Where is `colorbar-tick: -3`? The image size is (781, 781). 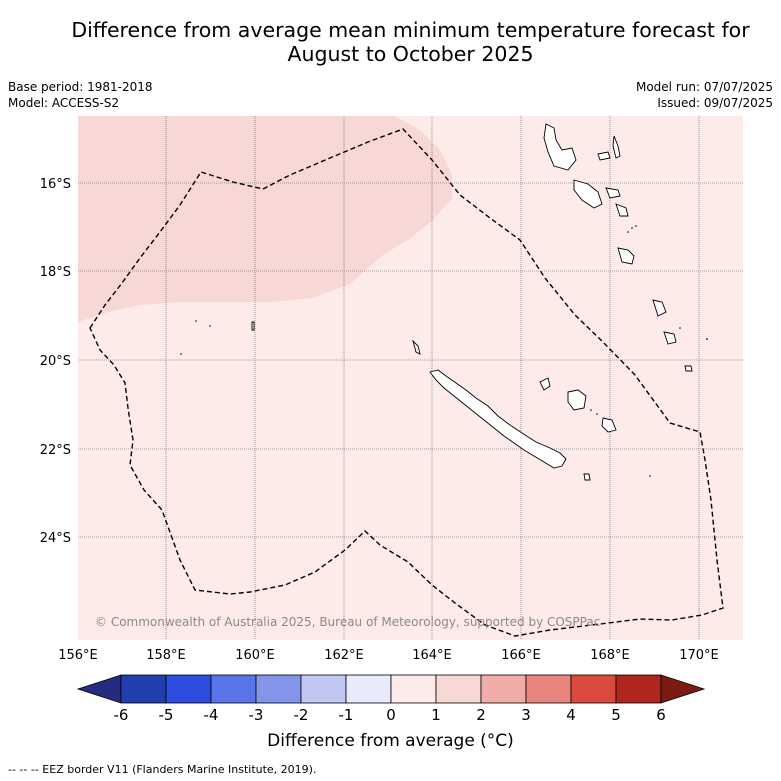 colorbar-tick: -3 is located at coordinates (256, 715).